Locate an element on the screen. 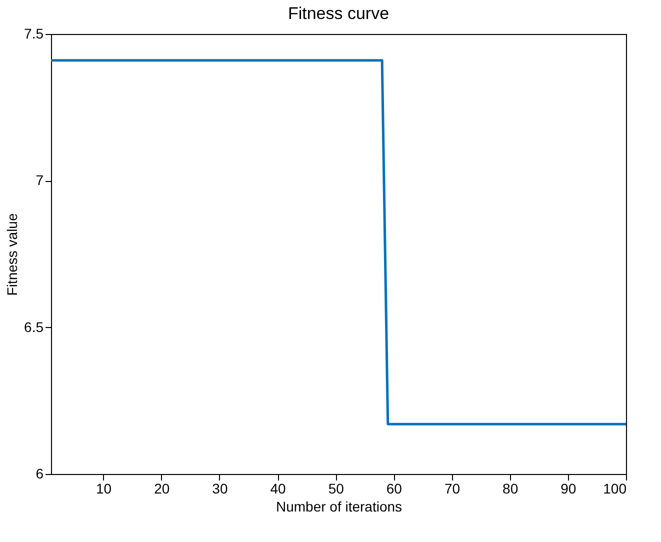 The width and height of the screenshot is (661, 542). x-tick-label: 40 is located at coordinates (278, 488).